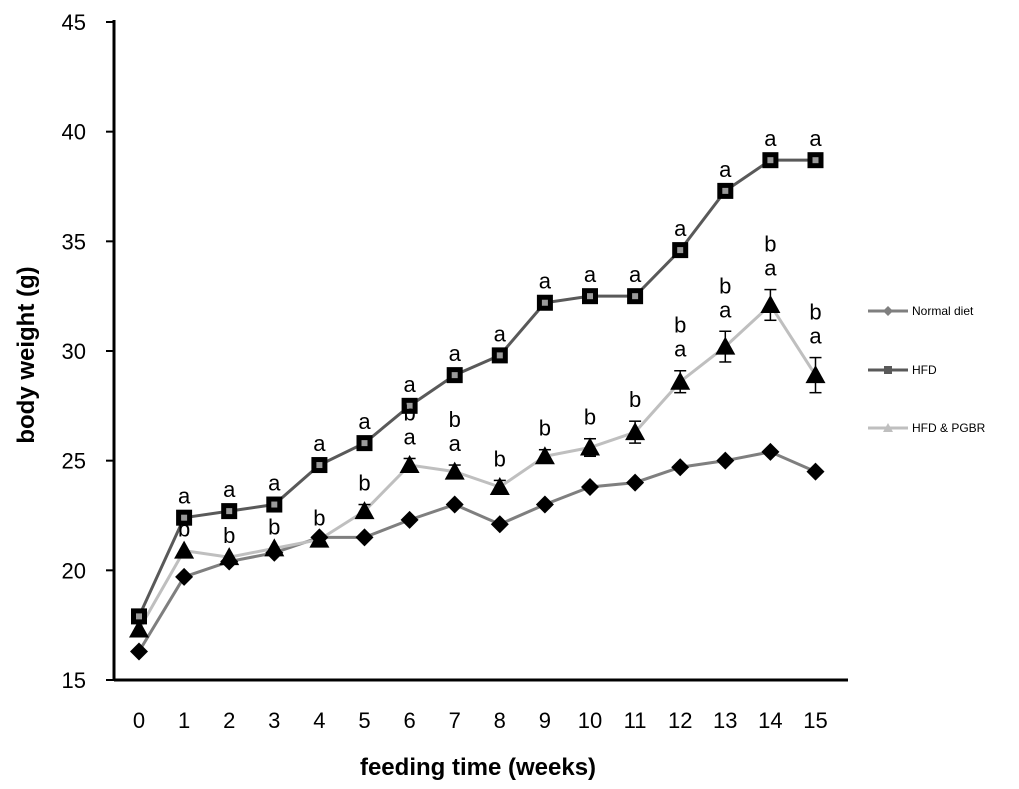 This screenshot has width=1019, height=789. I want to click on y-tick-label: 45, so click(74, 22).